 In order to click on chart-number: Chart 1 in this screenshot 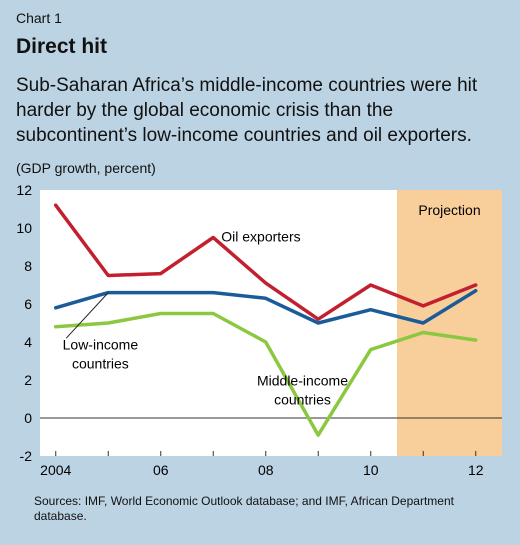, I will do `click(39, 18)`.